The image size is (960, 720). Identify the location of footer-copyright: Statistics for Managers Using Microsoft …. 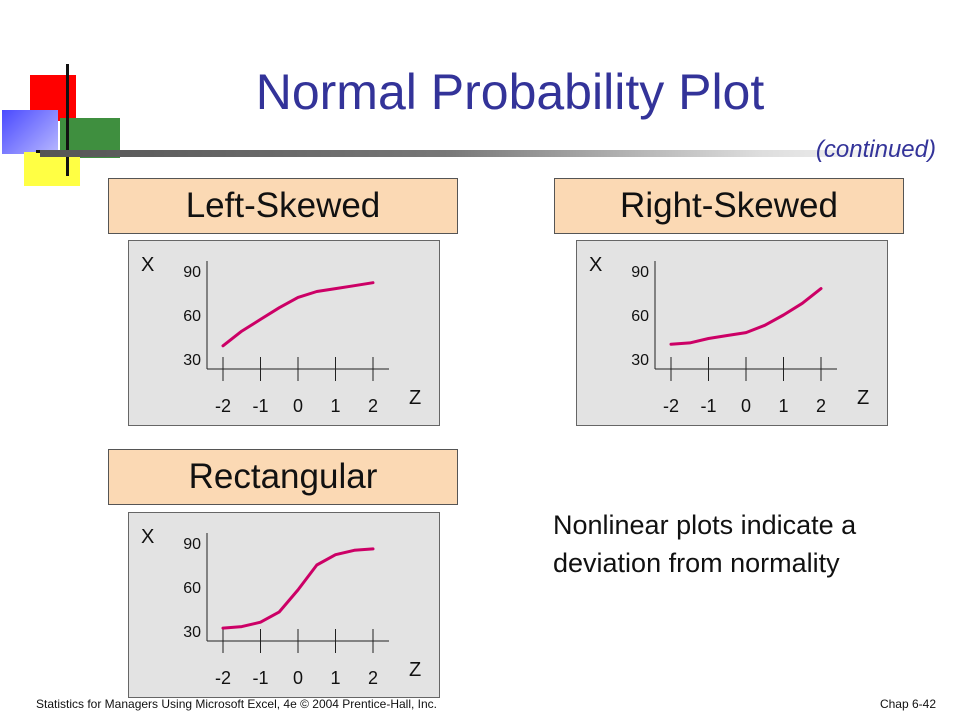
(236, 704).